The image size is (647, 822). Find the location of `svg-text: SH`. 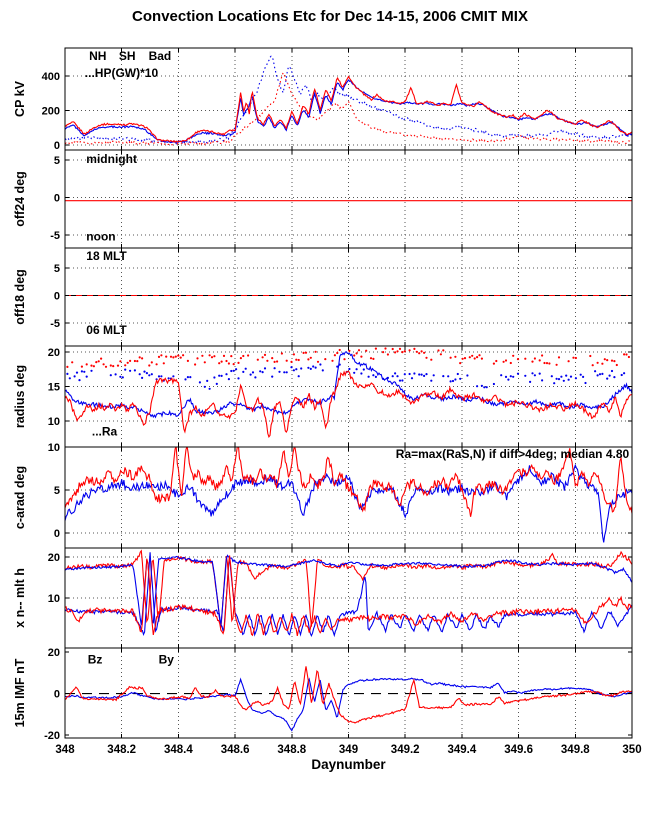

svg-text: SH is located at coordinates (127, 56).